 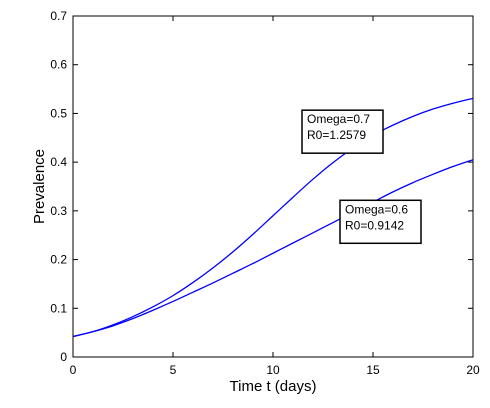 What do you see at coordinates (39, 186) in the screenshot?
I see `y-axis-label: Prevalence` at bounding box center [39, 186].